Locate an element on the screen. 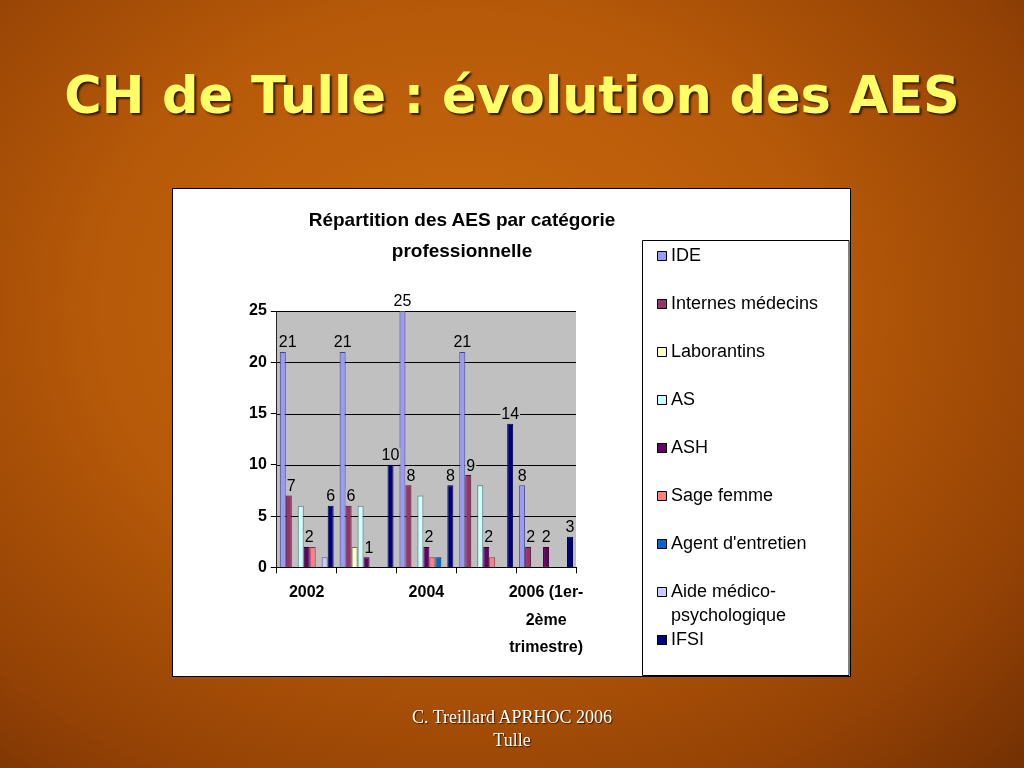  legend-label: AS is located at coordinates (683, 398).